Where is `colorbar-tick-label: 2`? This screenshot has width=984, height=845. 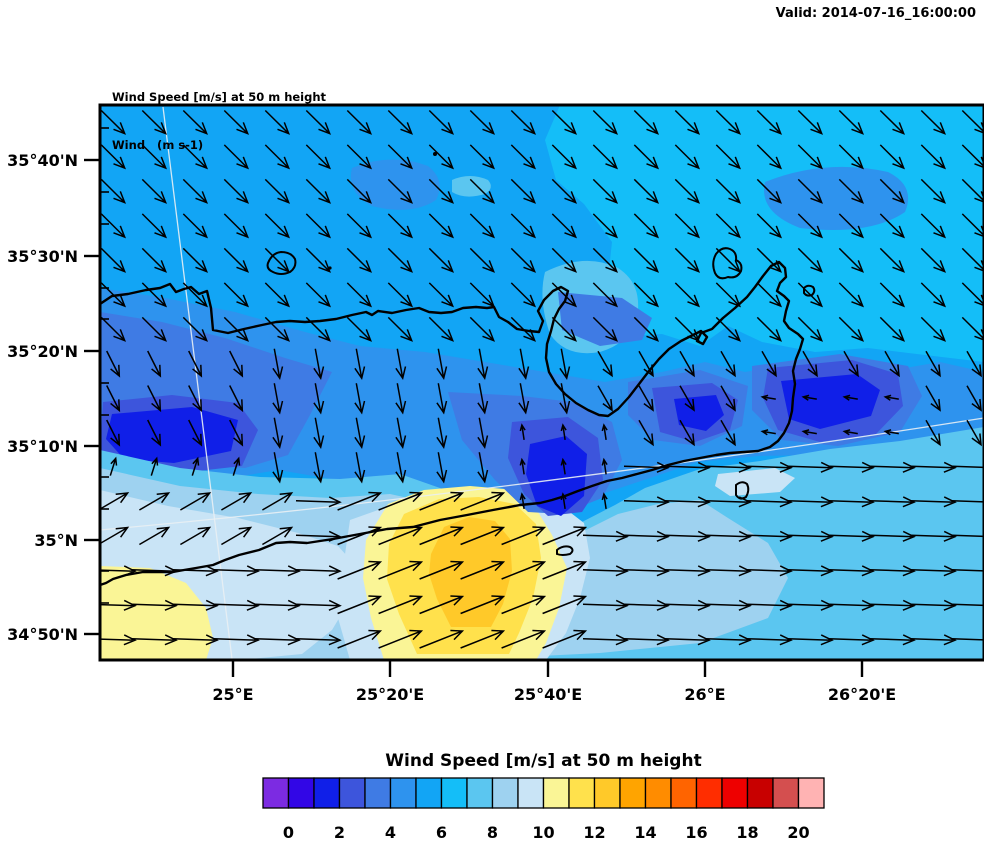 colorbar-tick-label: 2 is located at coordinates (339, 832).